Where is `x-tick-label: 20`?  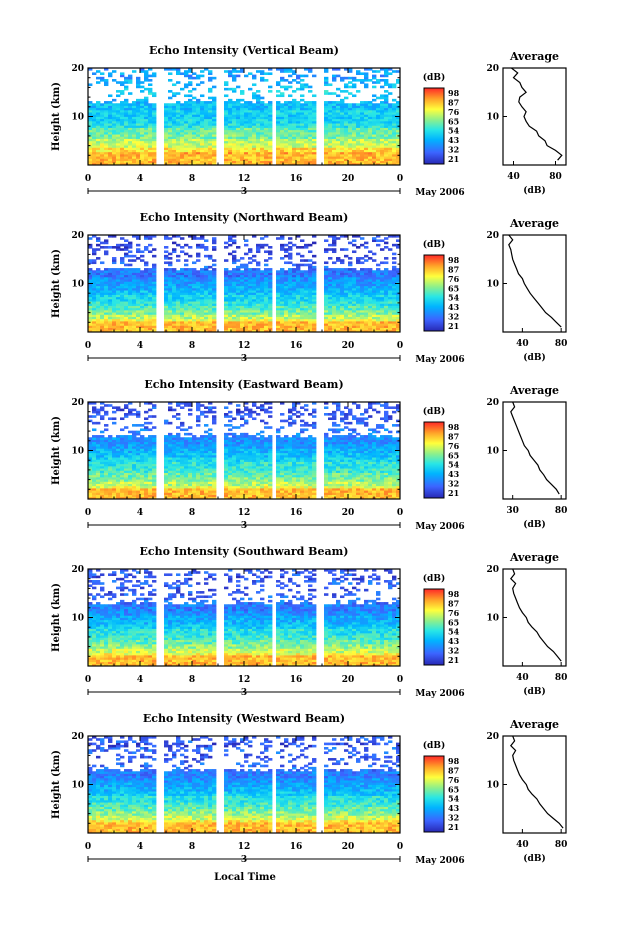 x-tick-label: 20 is located at coordinates (348, 346).